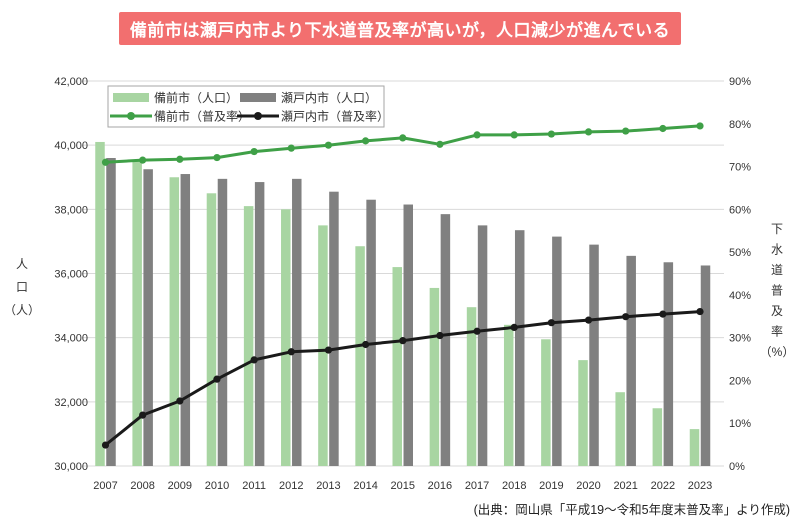 The image size is (800, 529). Describe the element at coordinates (291, 486) in the screenshot. I see `x-axis-label: 2012` at that location.